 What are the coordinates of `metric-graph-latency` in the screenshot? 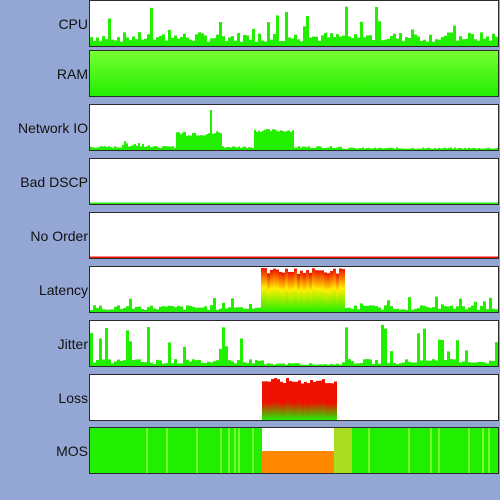 It's located at (294, 289).